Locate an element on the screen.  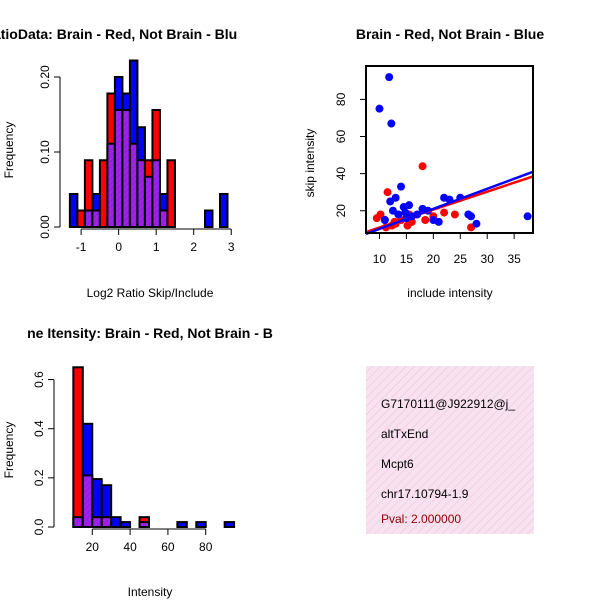
ratio-histogram-x-tick-label: 1 is located at coordinates (156, 247).